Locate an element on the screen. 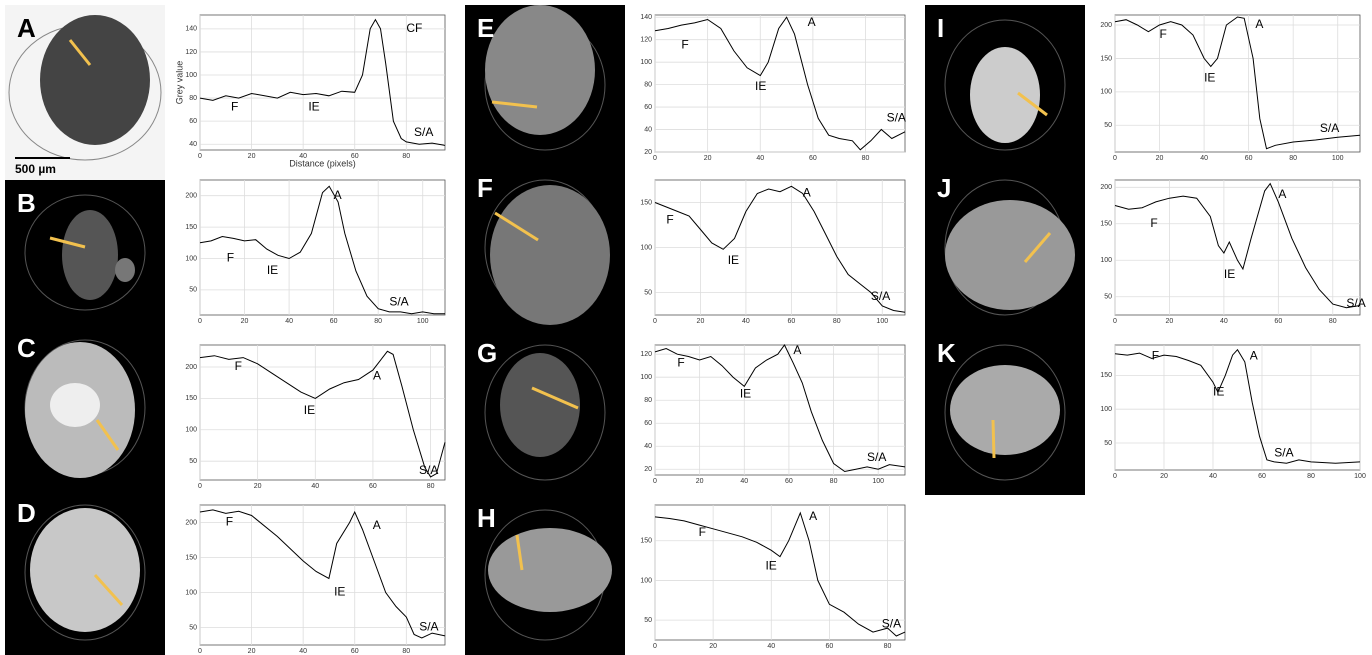  plot-frame is located at coordinates (322, 82).